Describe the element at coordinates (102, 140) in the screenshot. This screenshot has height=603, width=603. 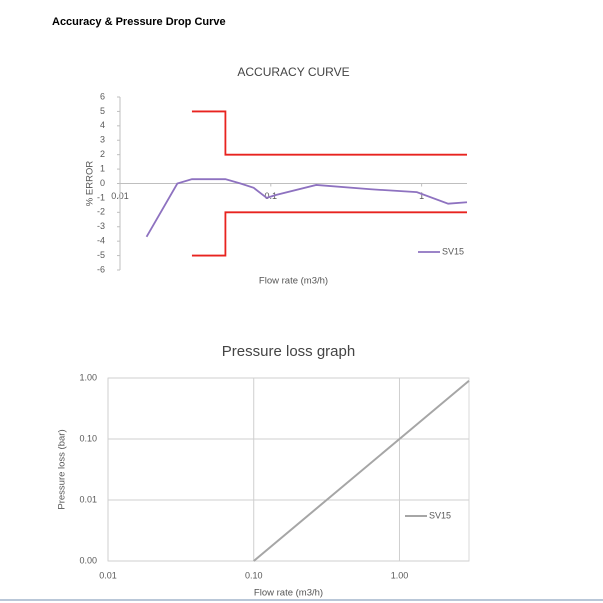
I see `y-tick-label: 3` at that location.